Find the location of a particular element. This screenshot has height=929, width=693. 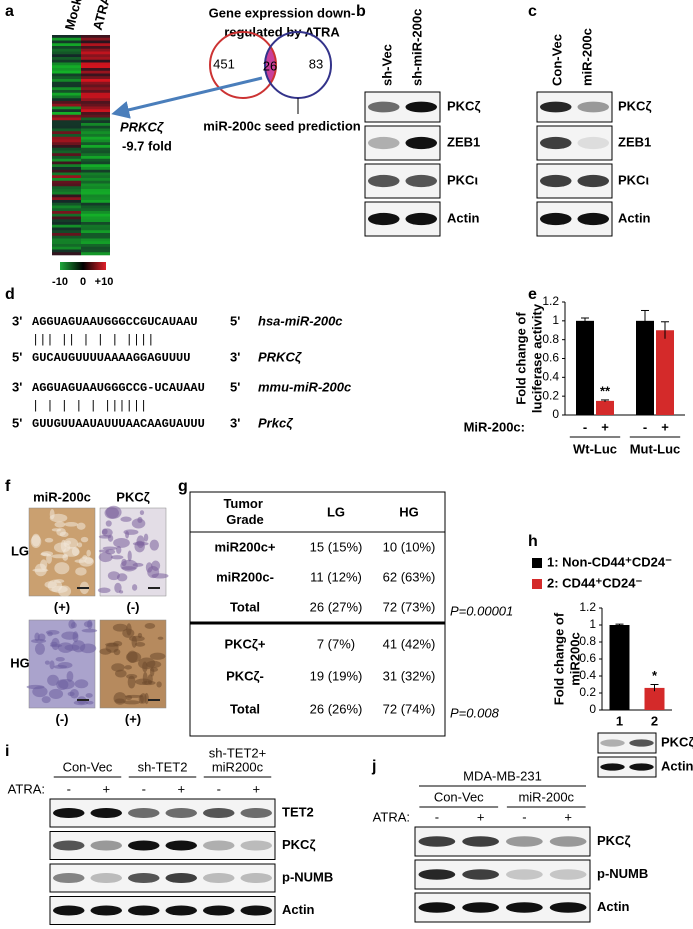

blot-label: ZEB1 is located at coordinates (463, 141).